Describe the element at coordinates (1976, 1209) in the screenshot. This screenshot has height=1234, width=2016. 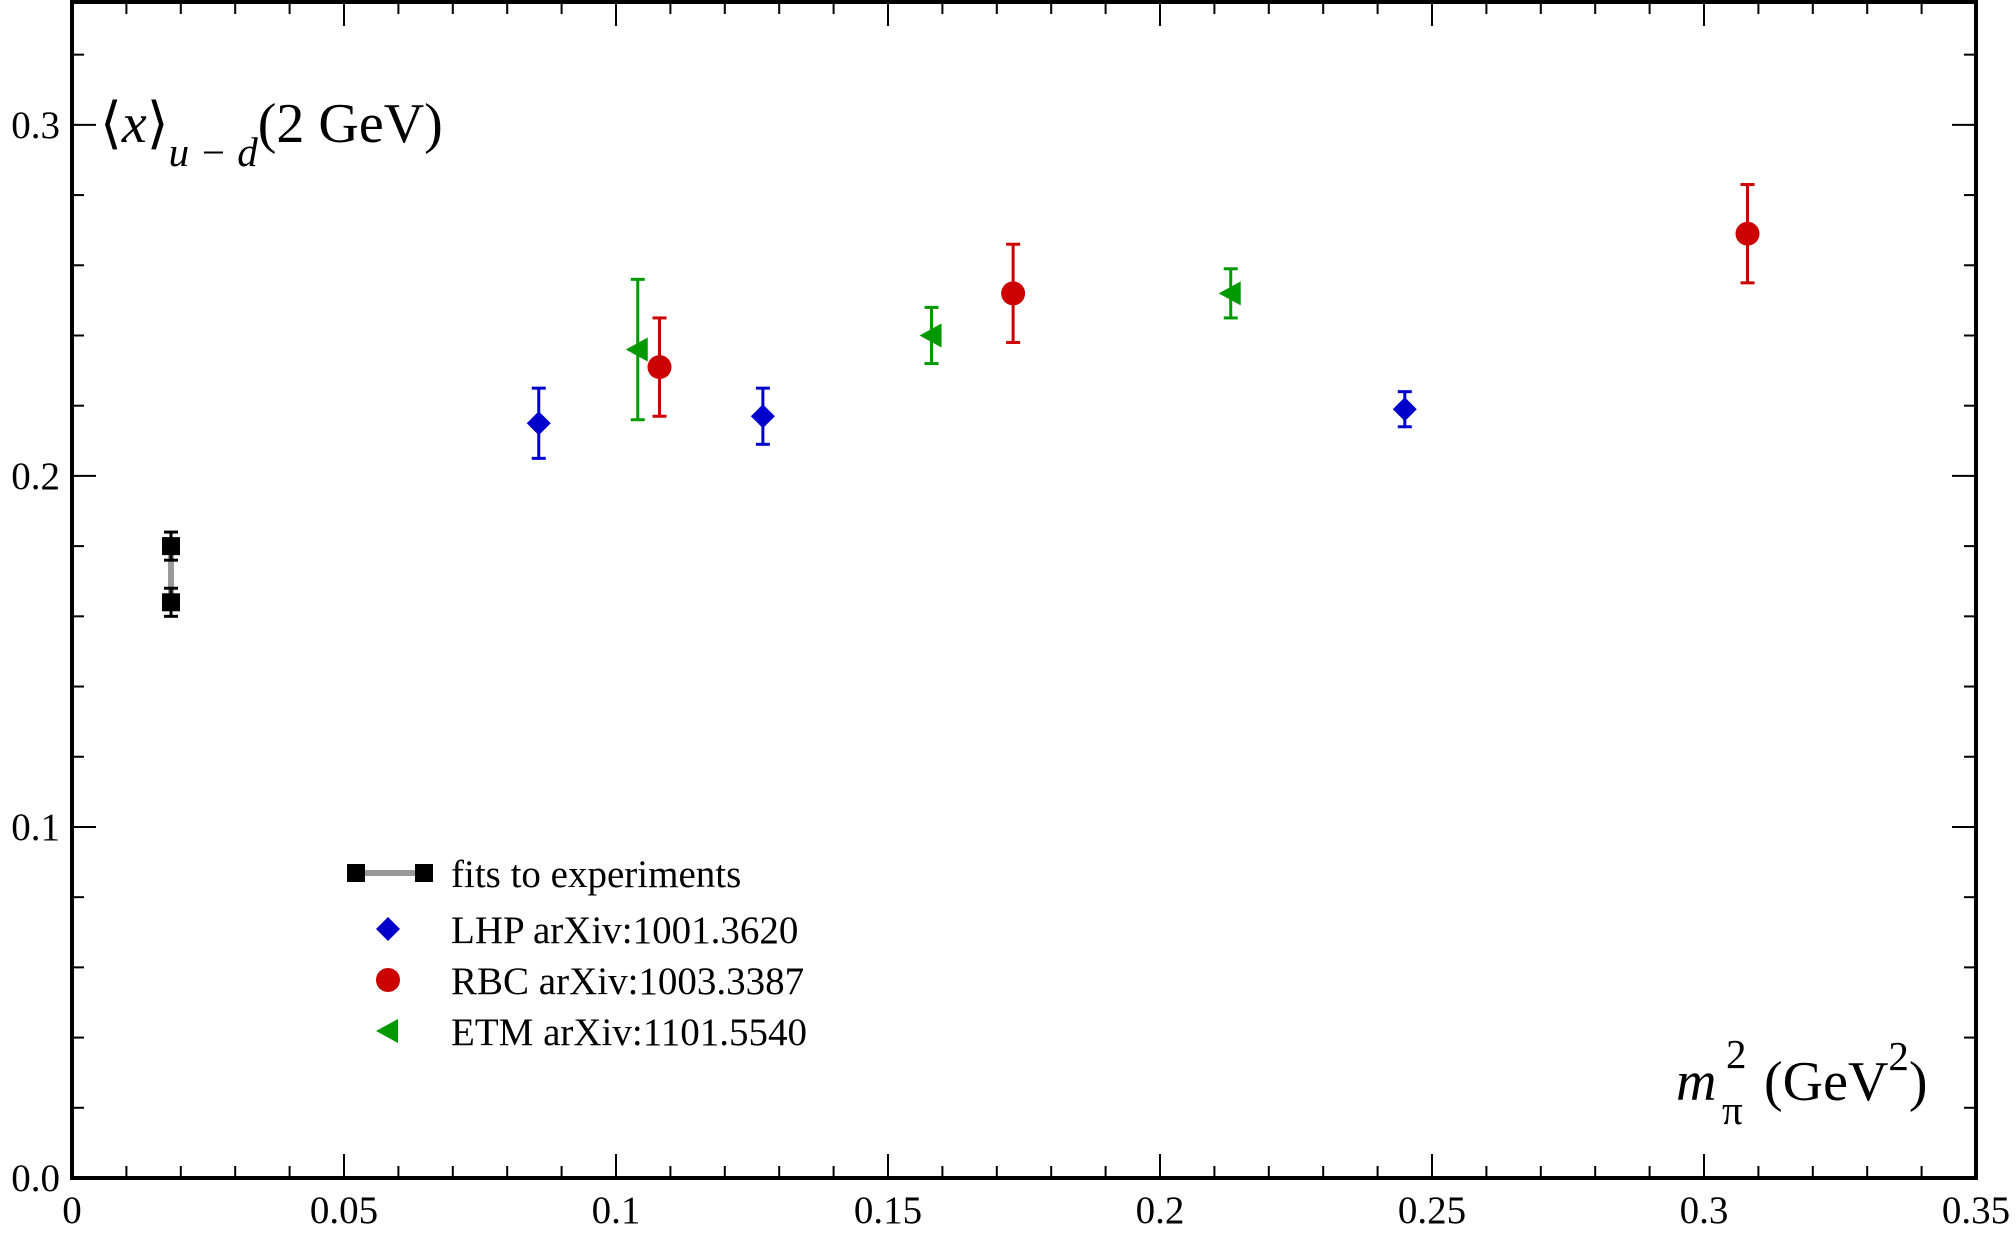
I see `x-tick-label: 0.35` at that location.